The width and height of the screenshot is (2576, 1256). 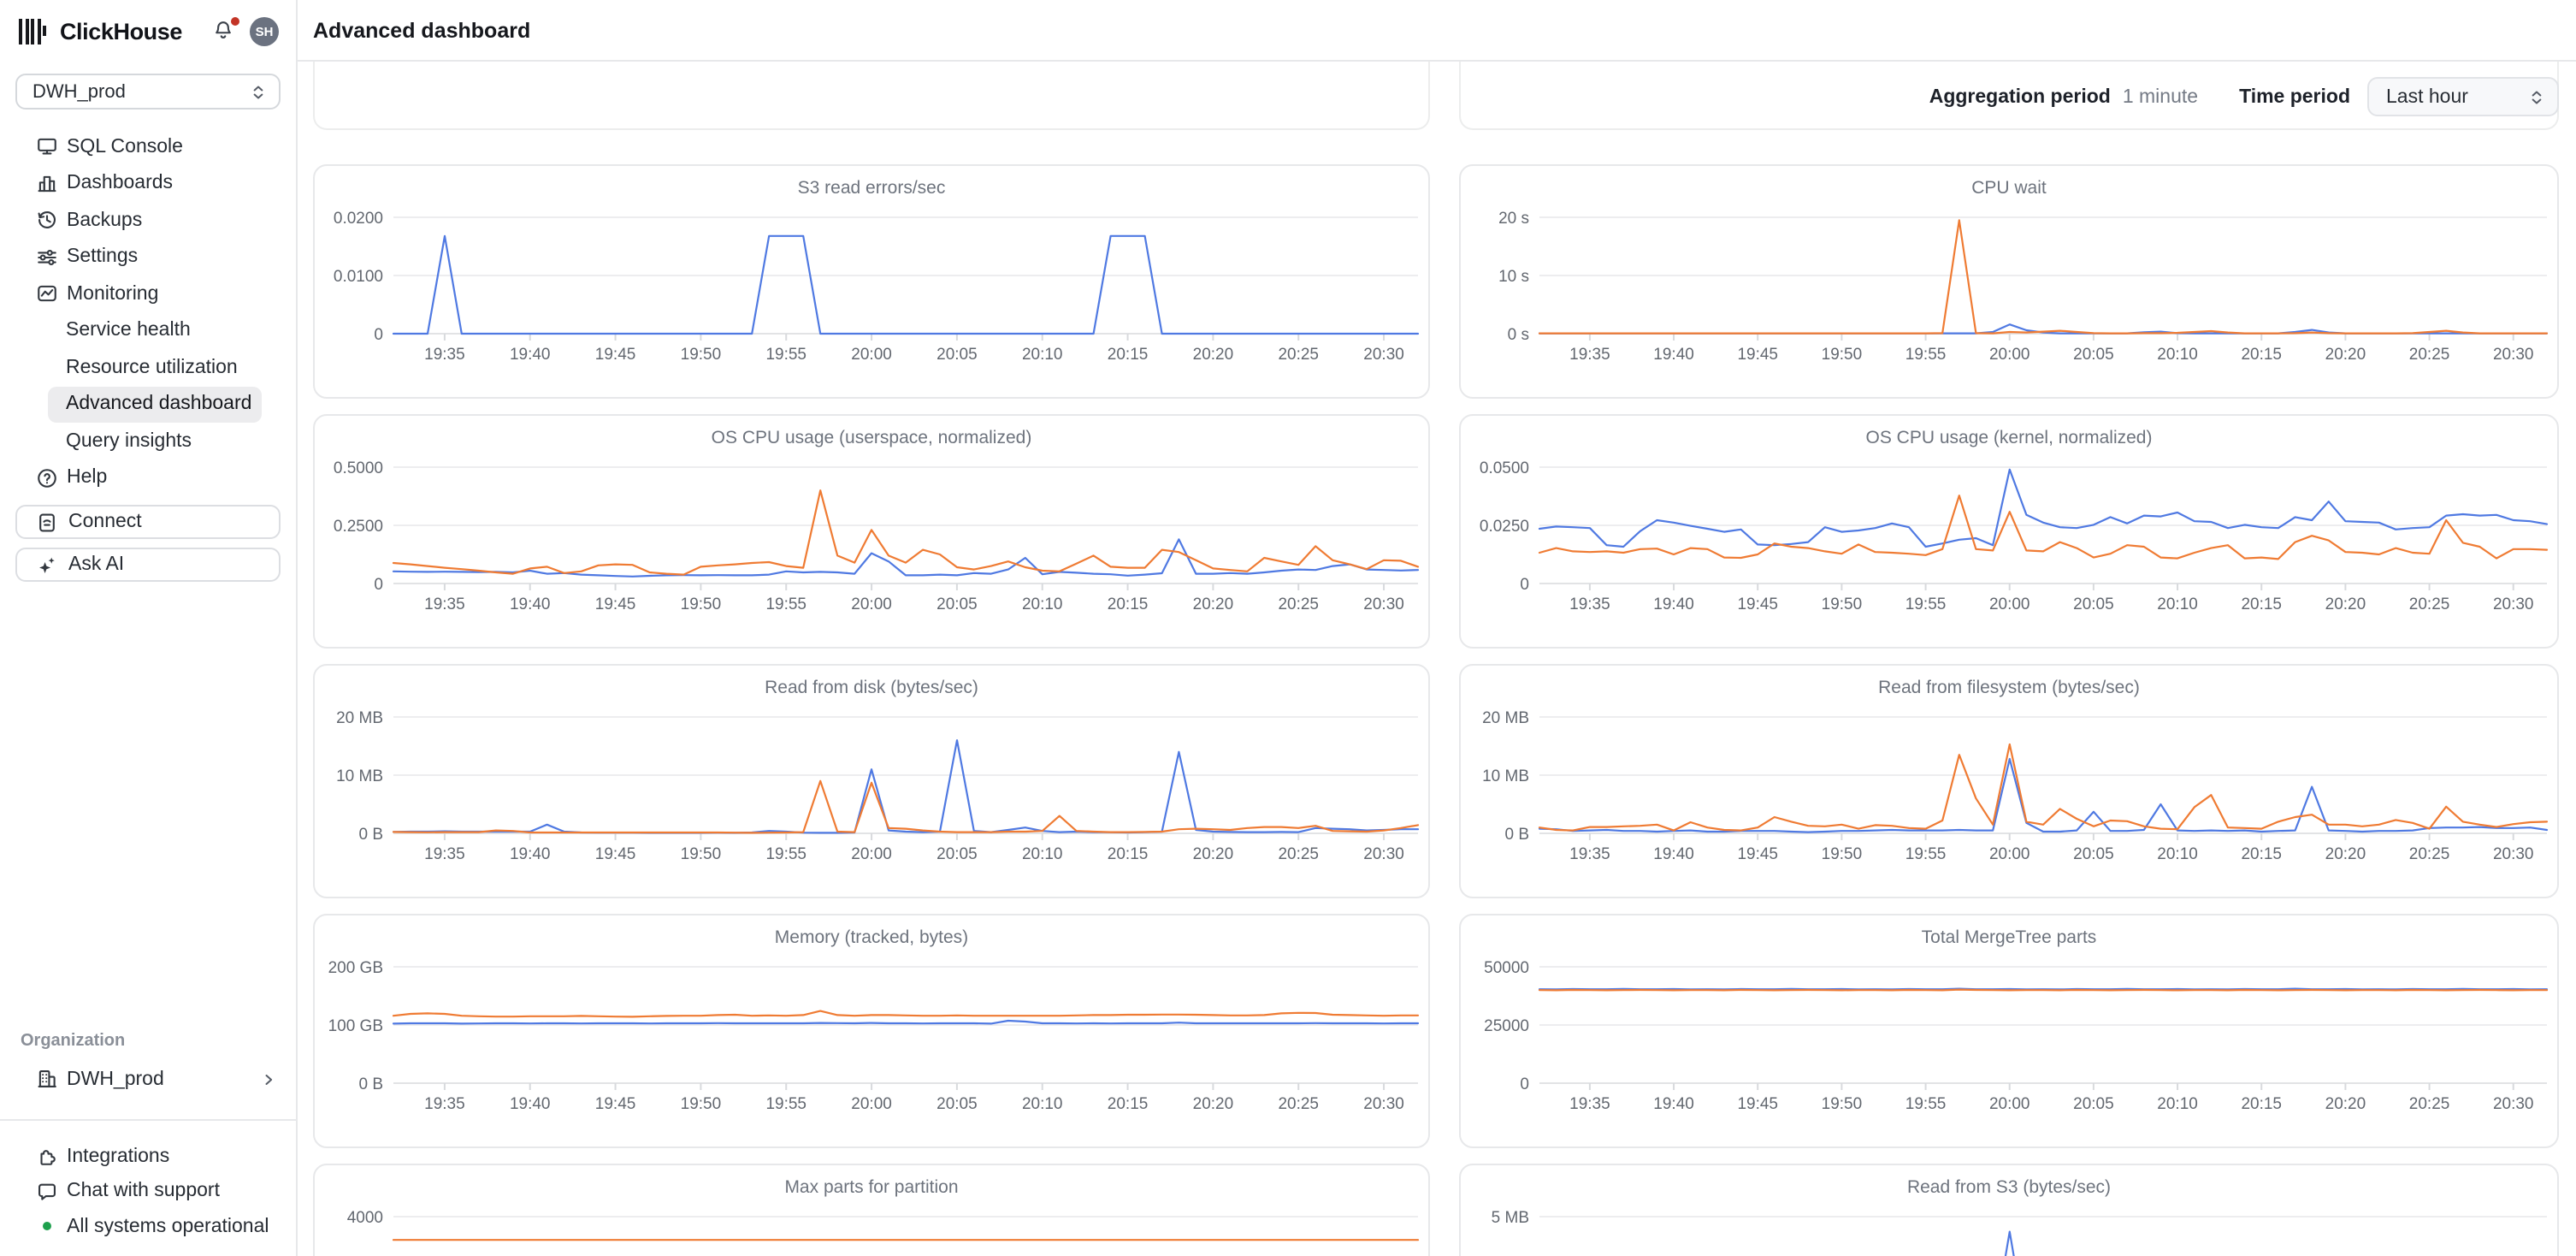 I want to click on sidebar-item-service-health: Service health, so click(x=155, y=330).